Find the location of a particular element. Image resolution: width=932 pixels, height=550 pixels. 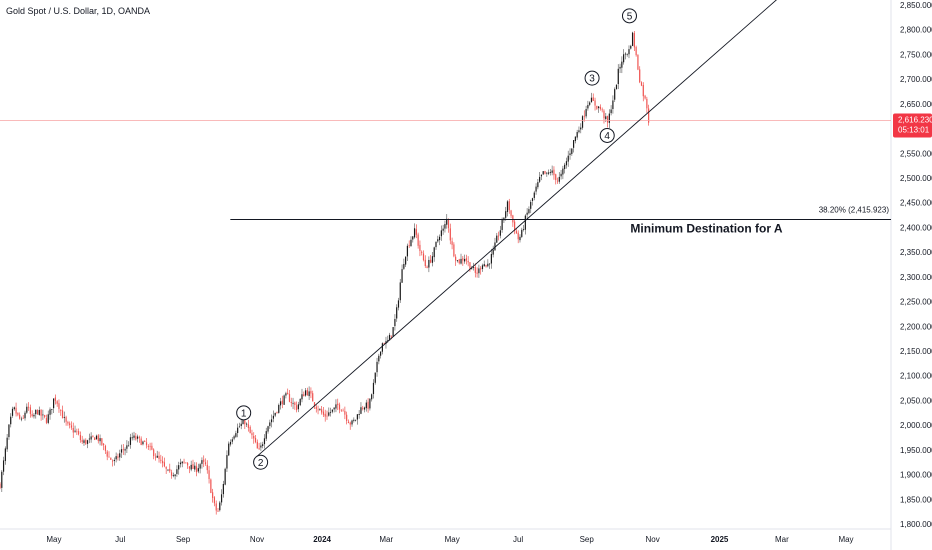

x-tick-label: 2024 is located at coordinates (322, 539).